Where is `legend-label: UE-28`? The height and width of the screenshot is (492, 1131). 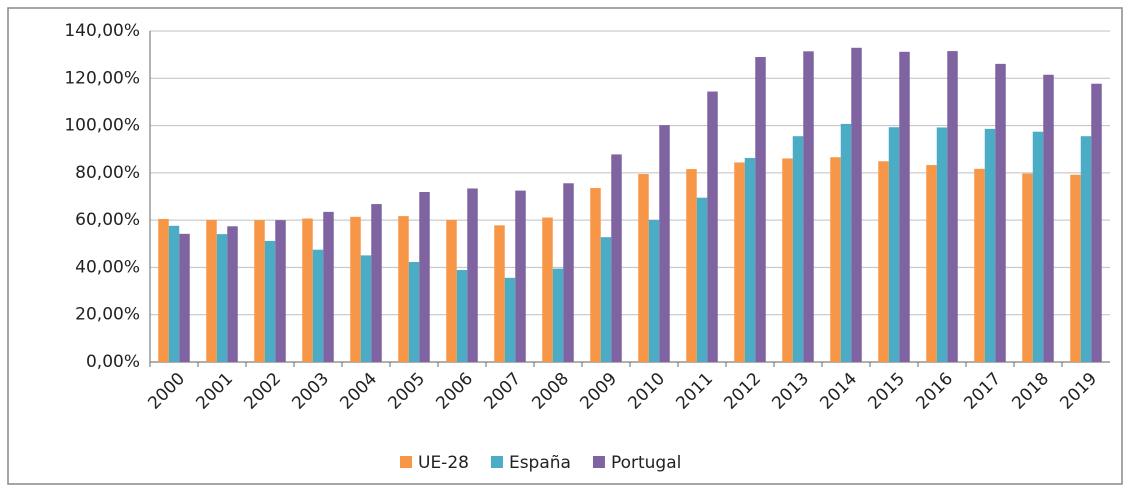
legend-label: UE-28 is located at coordinates (443, 463).